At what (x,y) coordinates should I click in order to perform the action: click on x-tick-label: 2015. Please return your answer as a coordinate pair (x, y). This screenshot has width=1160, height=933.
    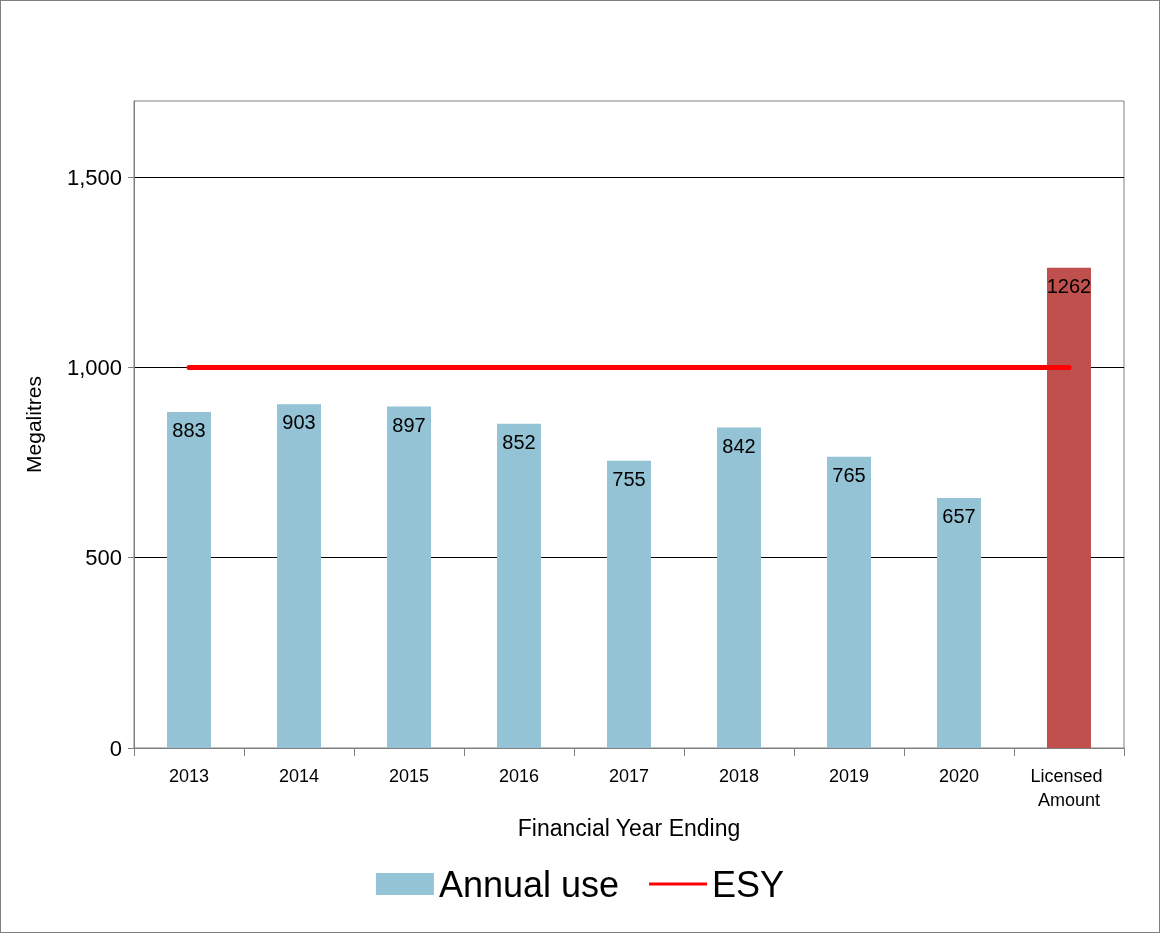
    Looking at the image, I should click on (409, 776).